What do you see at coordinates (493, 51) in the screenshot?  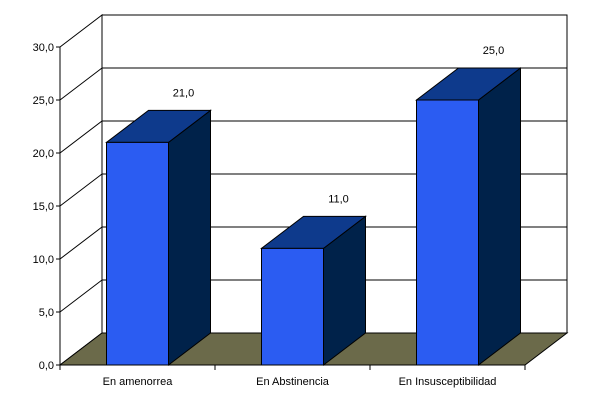 I see `data-label: 25,0` at bounding box center [493, 51].